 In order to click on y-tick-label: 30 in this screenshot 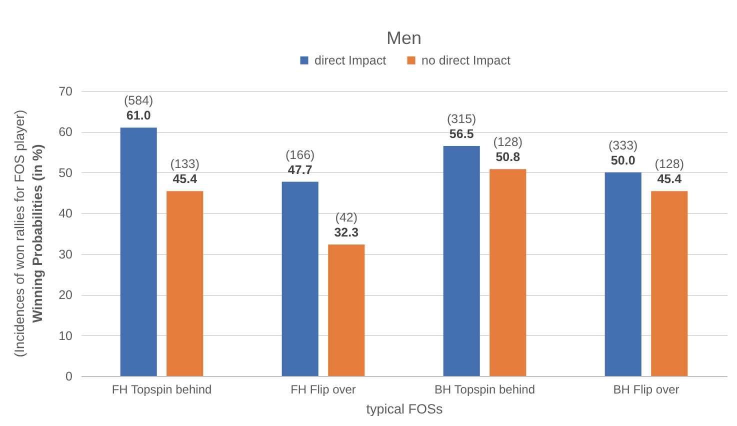, I will do `click(65, 254)`.